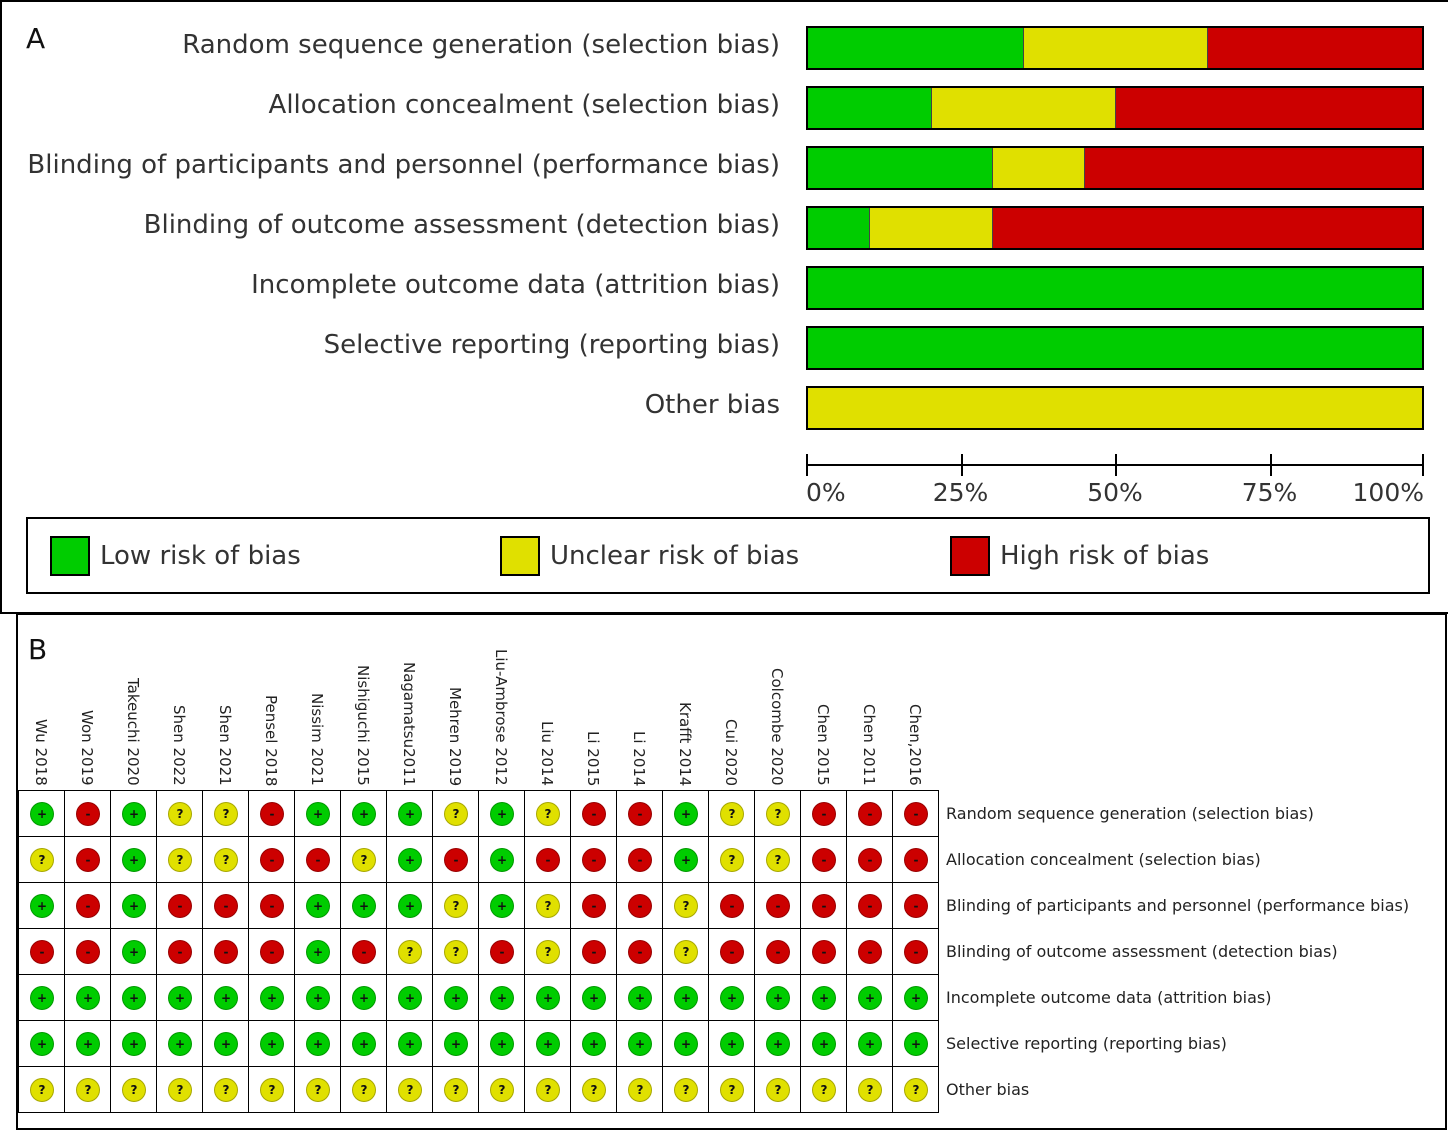  Describe the element at coordinates (41, 752) in the screenshot. I see `study-label: Wu 2018` at that location.